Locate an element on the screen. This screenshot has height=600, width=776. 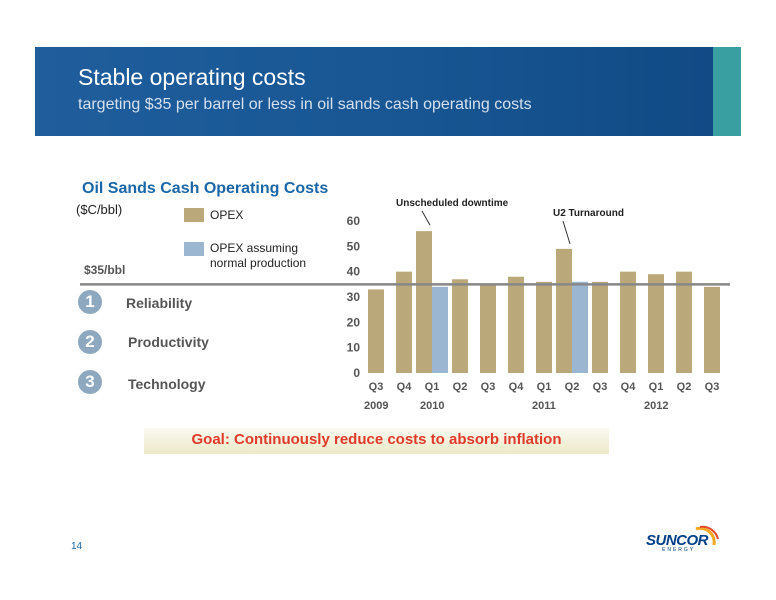
year-label: 2009 is located at coordinates (376, 406).